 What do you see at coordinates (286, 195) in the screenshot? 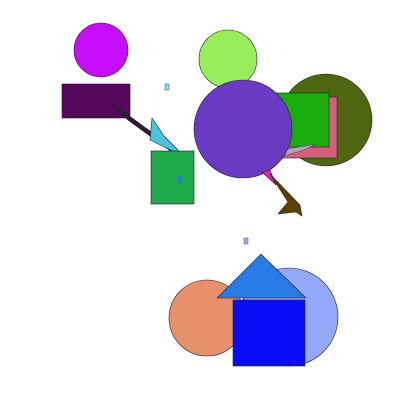
I see `brown-arrow` at bounding box center [286, 195].